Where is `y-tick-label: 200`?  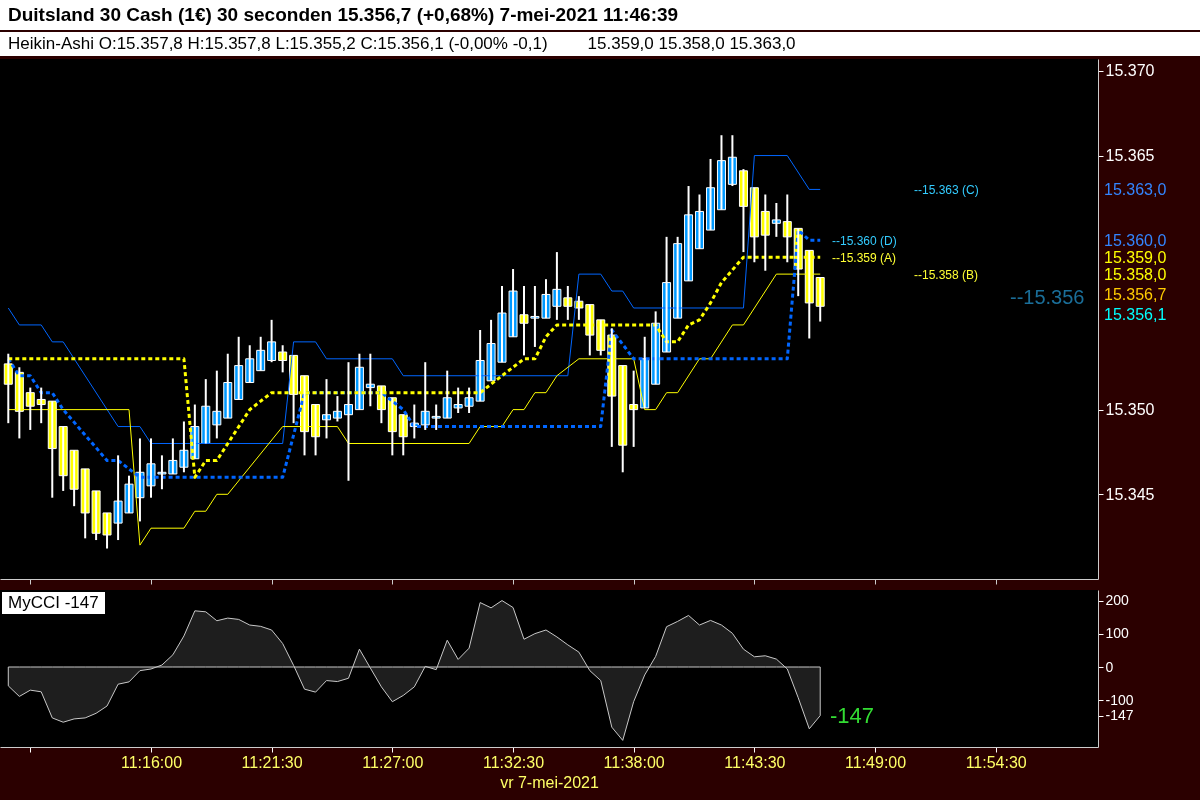 y-tick-label: 200 is located at coordinates (1117, 600).